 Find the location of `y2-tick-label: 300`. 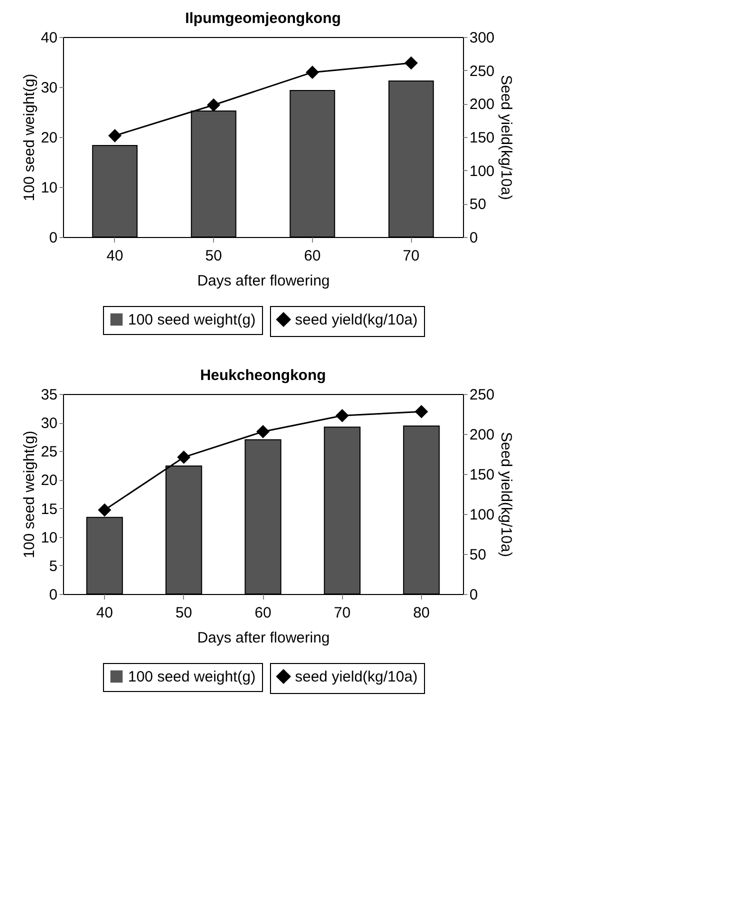

y2-tick-label: 300 is located at coordinates (482, 38).